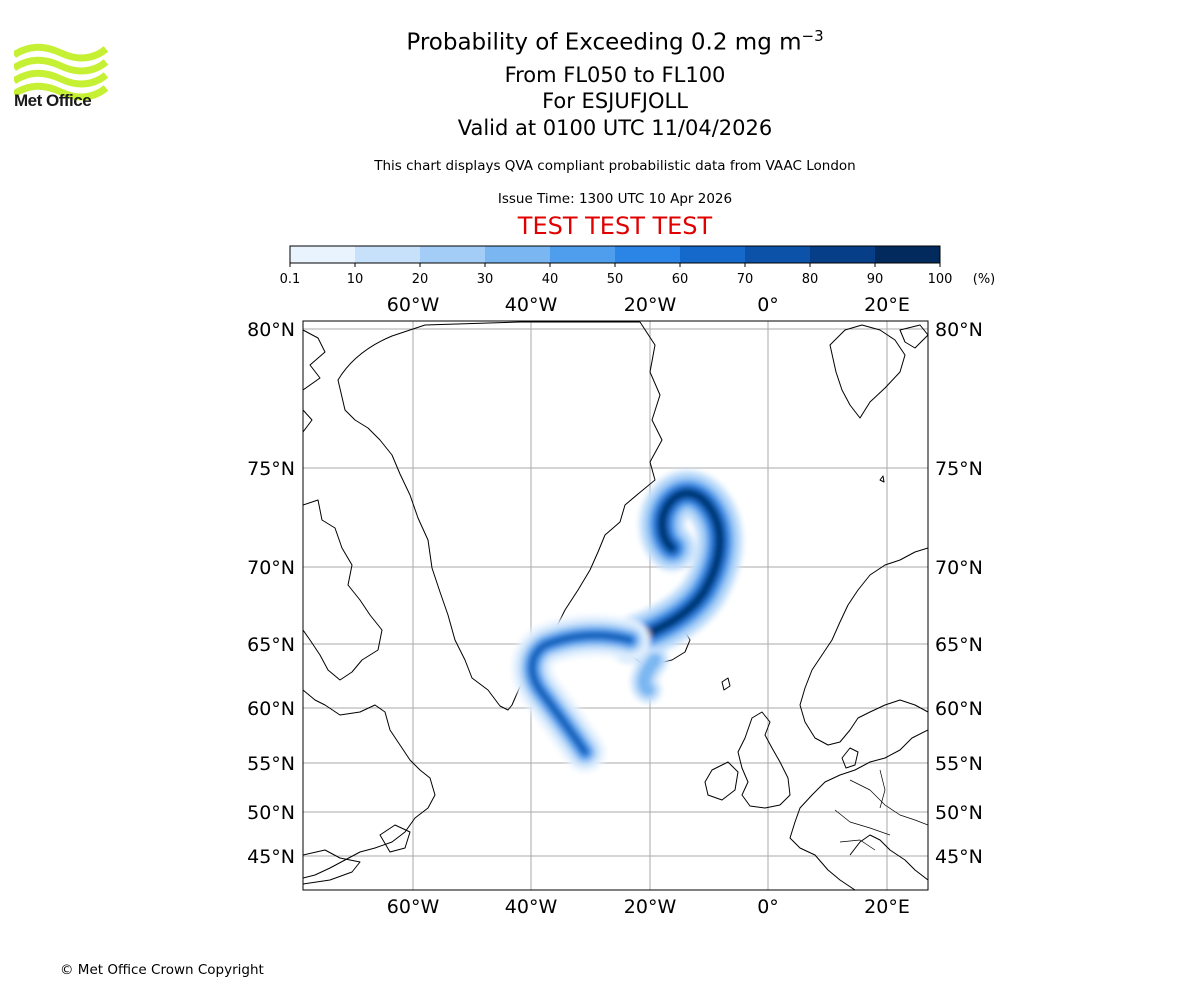 Image resolution: width=1200 pixels, height=1000 pixels. Describe the element at coordinates (881, 810) in the screenshot. I see `country-borders` at that location.